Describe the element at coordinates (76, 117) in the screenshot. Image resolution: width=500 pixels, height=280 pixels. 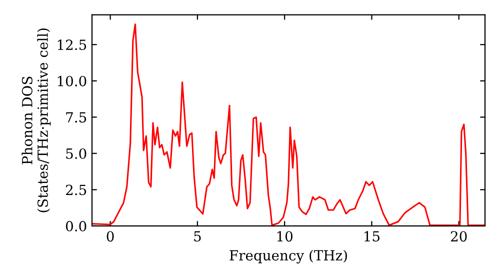
I see `y-tick-label: 7.5` at that location.